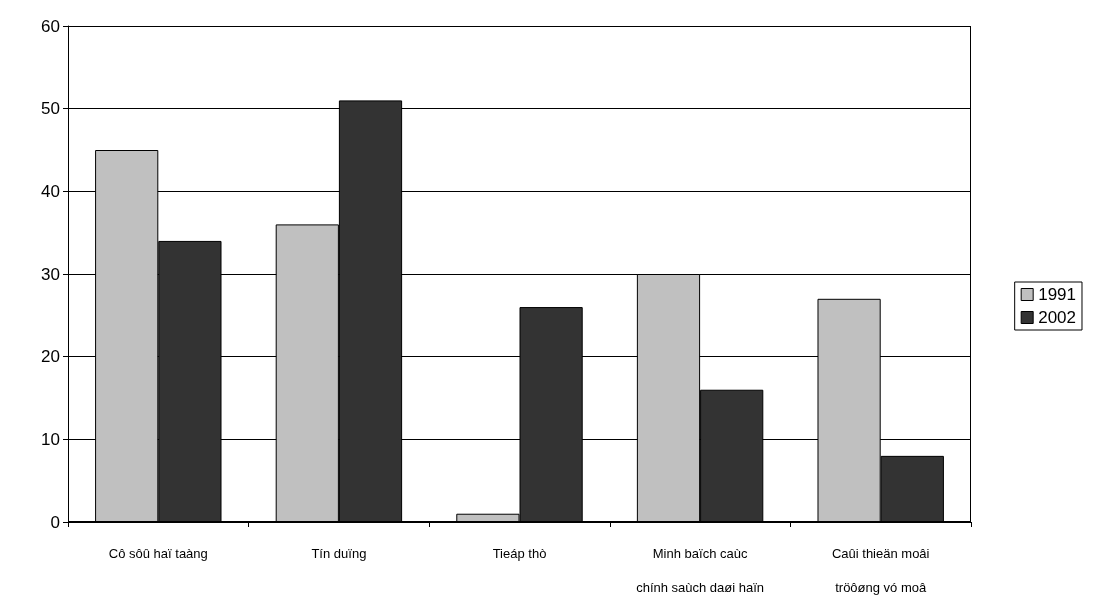  I want to click on category-label: Caûi thieän moâi tröôøng vó moâ, so click(880, 570).